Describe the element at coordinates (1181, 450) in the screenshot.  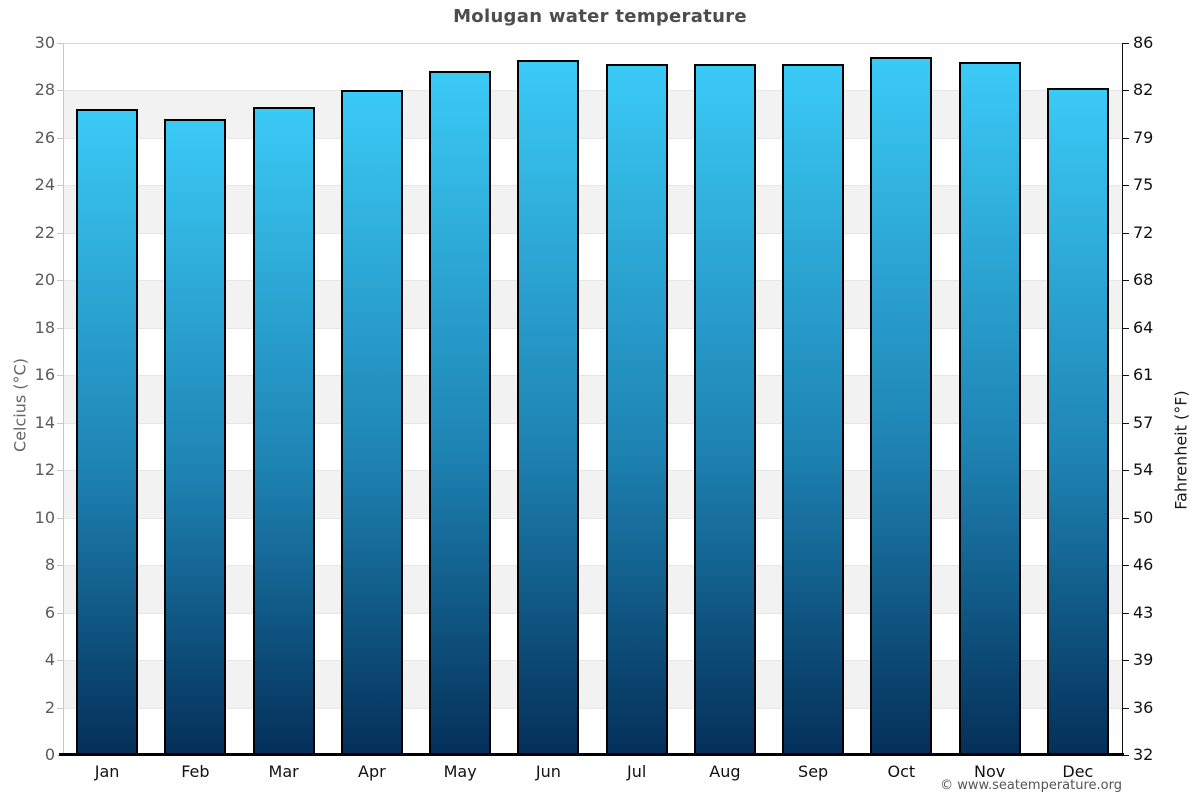
I see `y-axis-title-fahrenheit: Fahrenheit (°F)` at that location.